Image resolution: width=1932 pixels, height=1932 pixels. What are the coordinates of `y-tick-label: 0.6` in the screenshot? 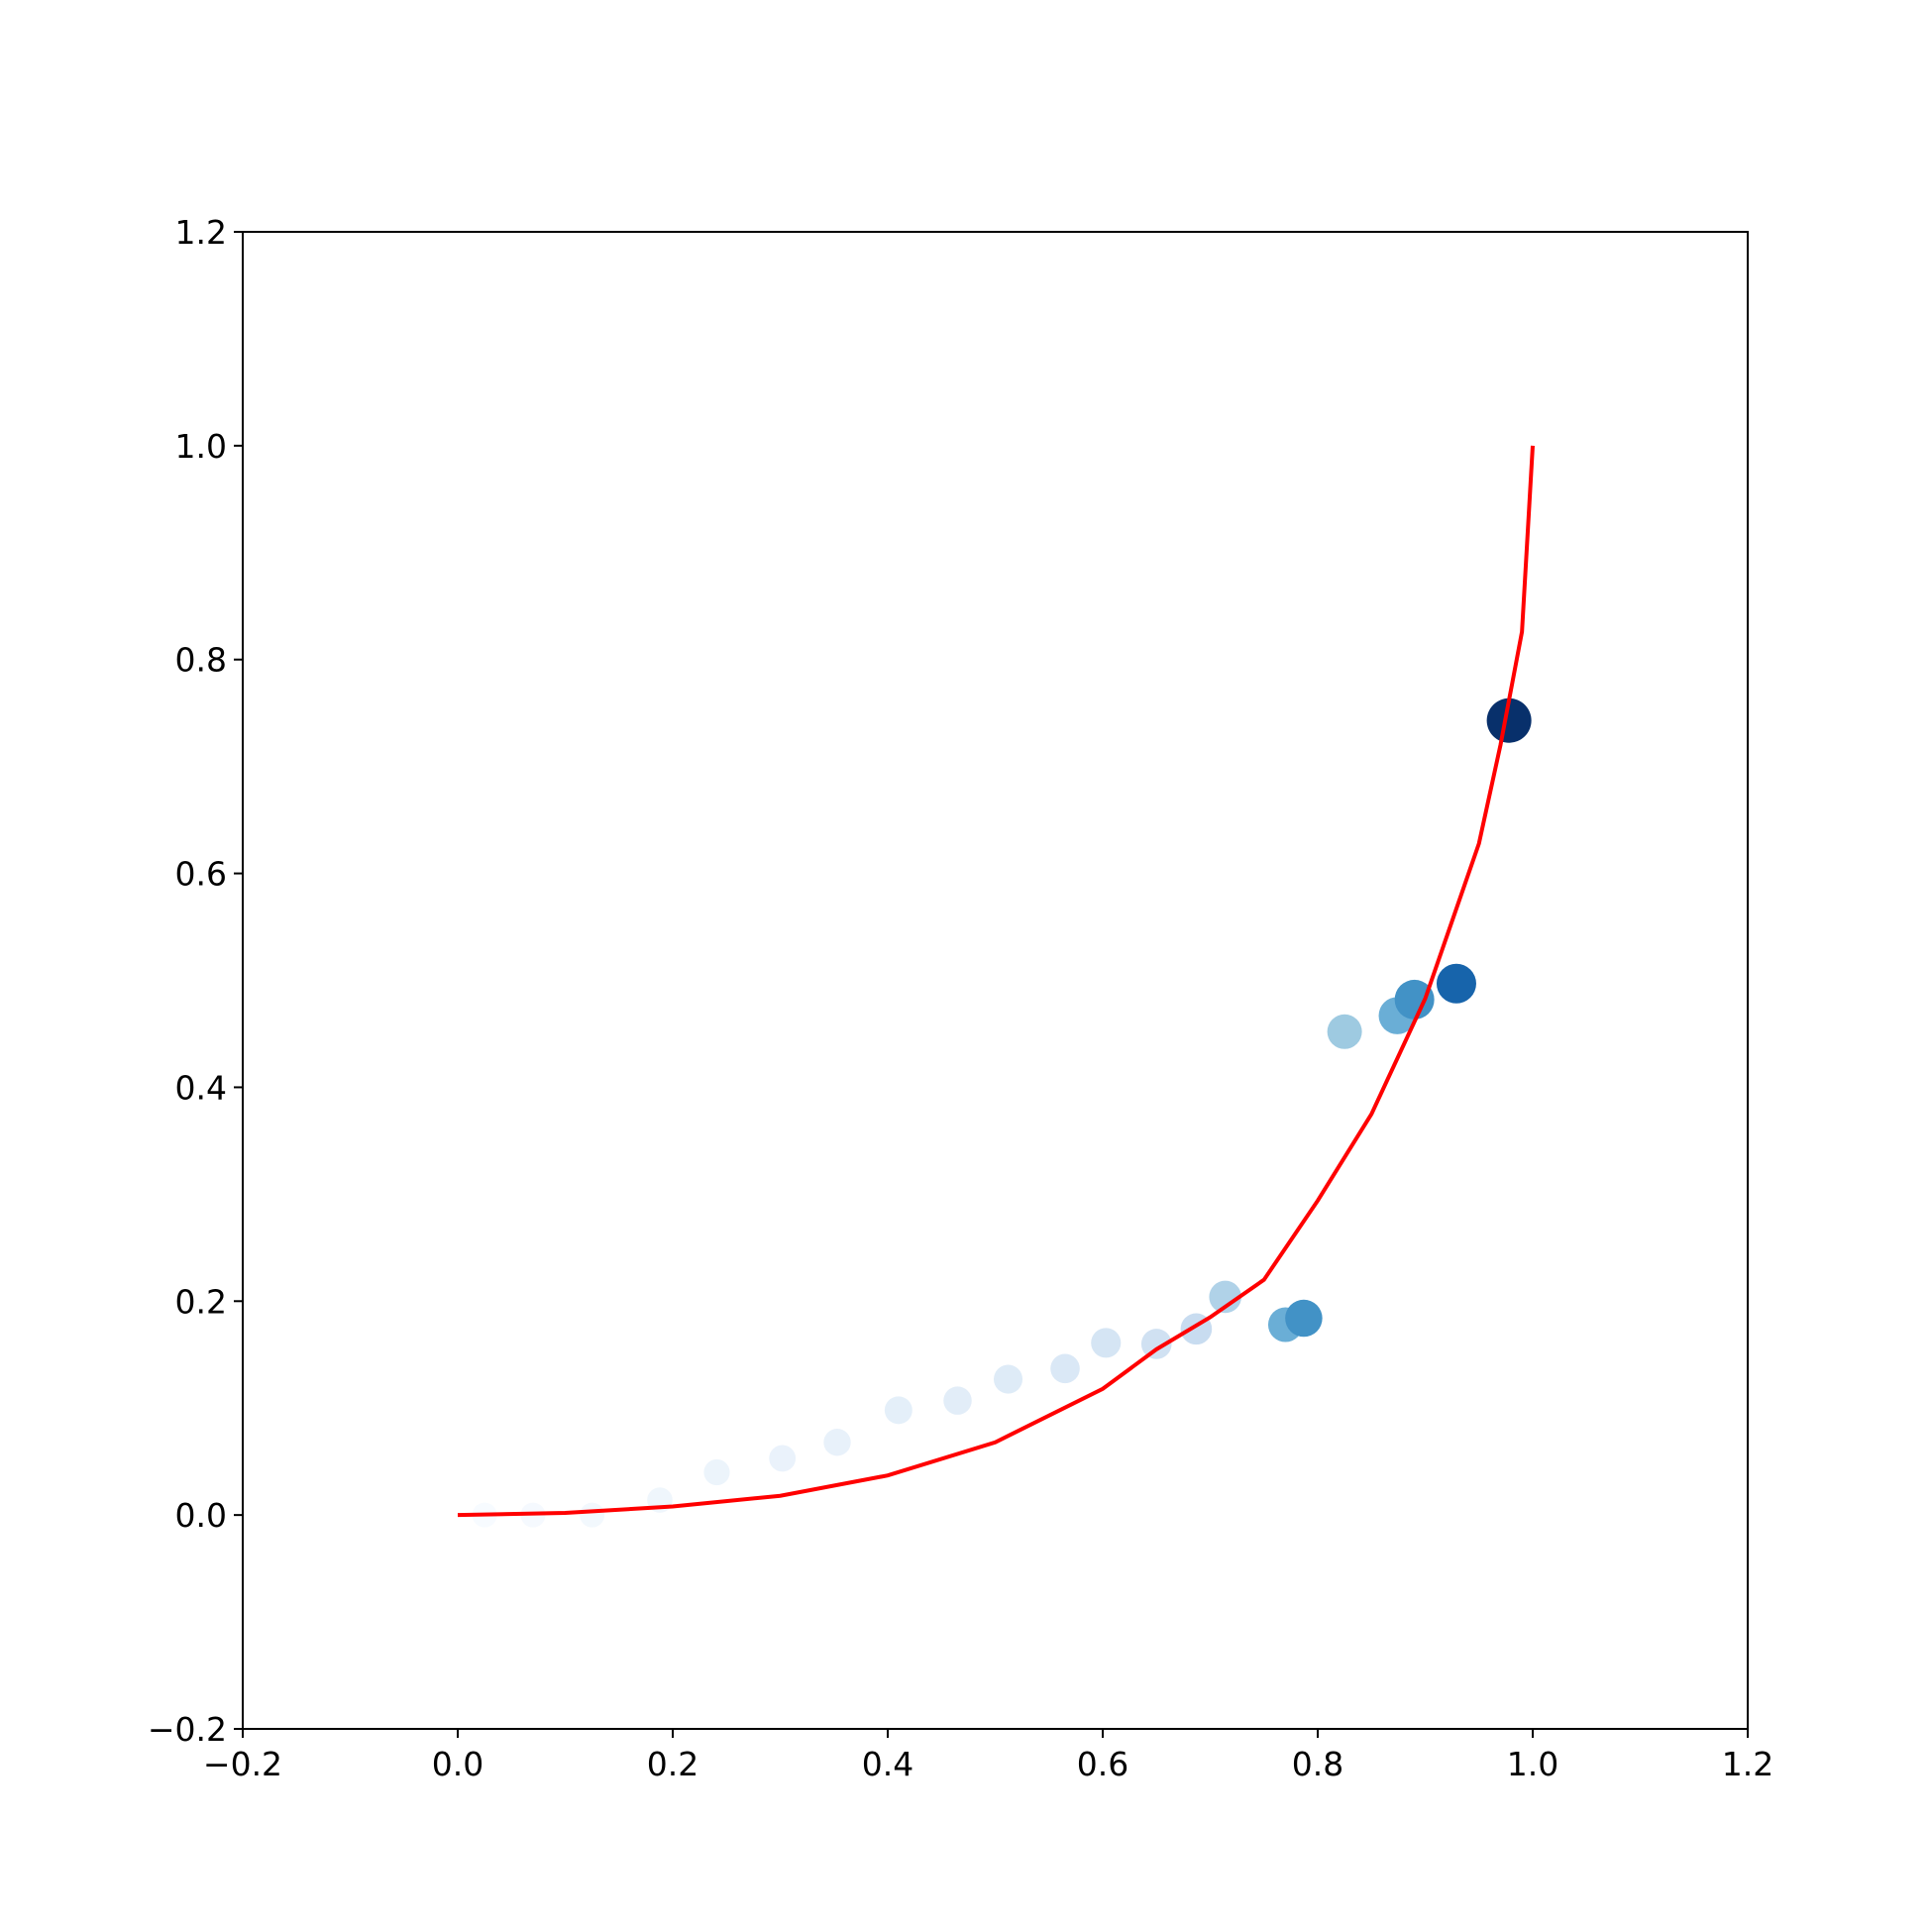 It's located at (201, 875).